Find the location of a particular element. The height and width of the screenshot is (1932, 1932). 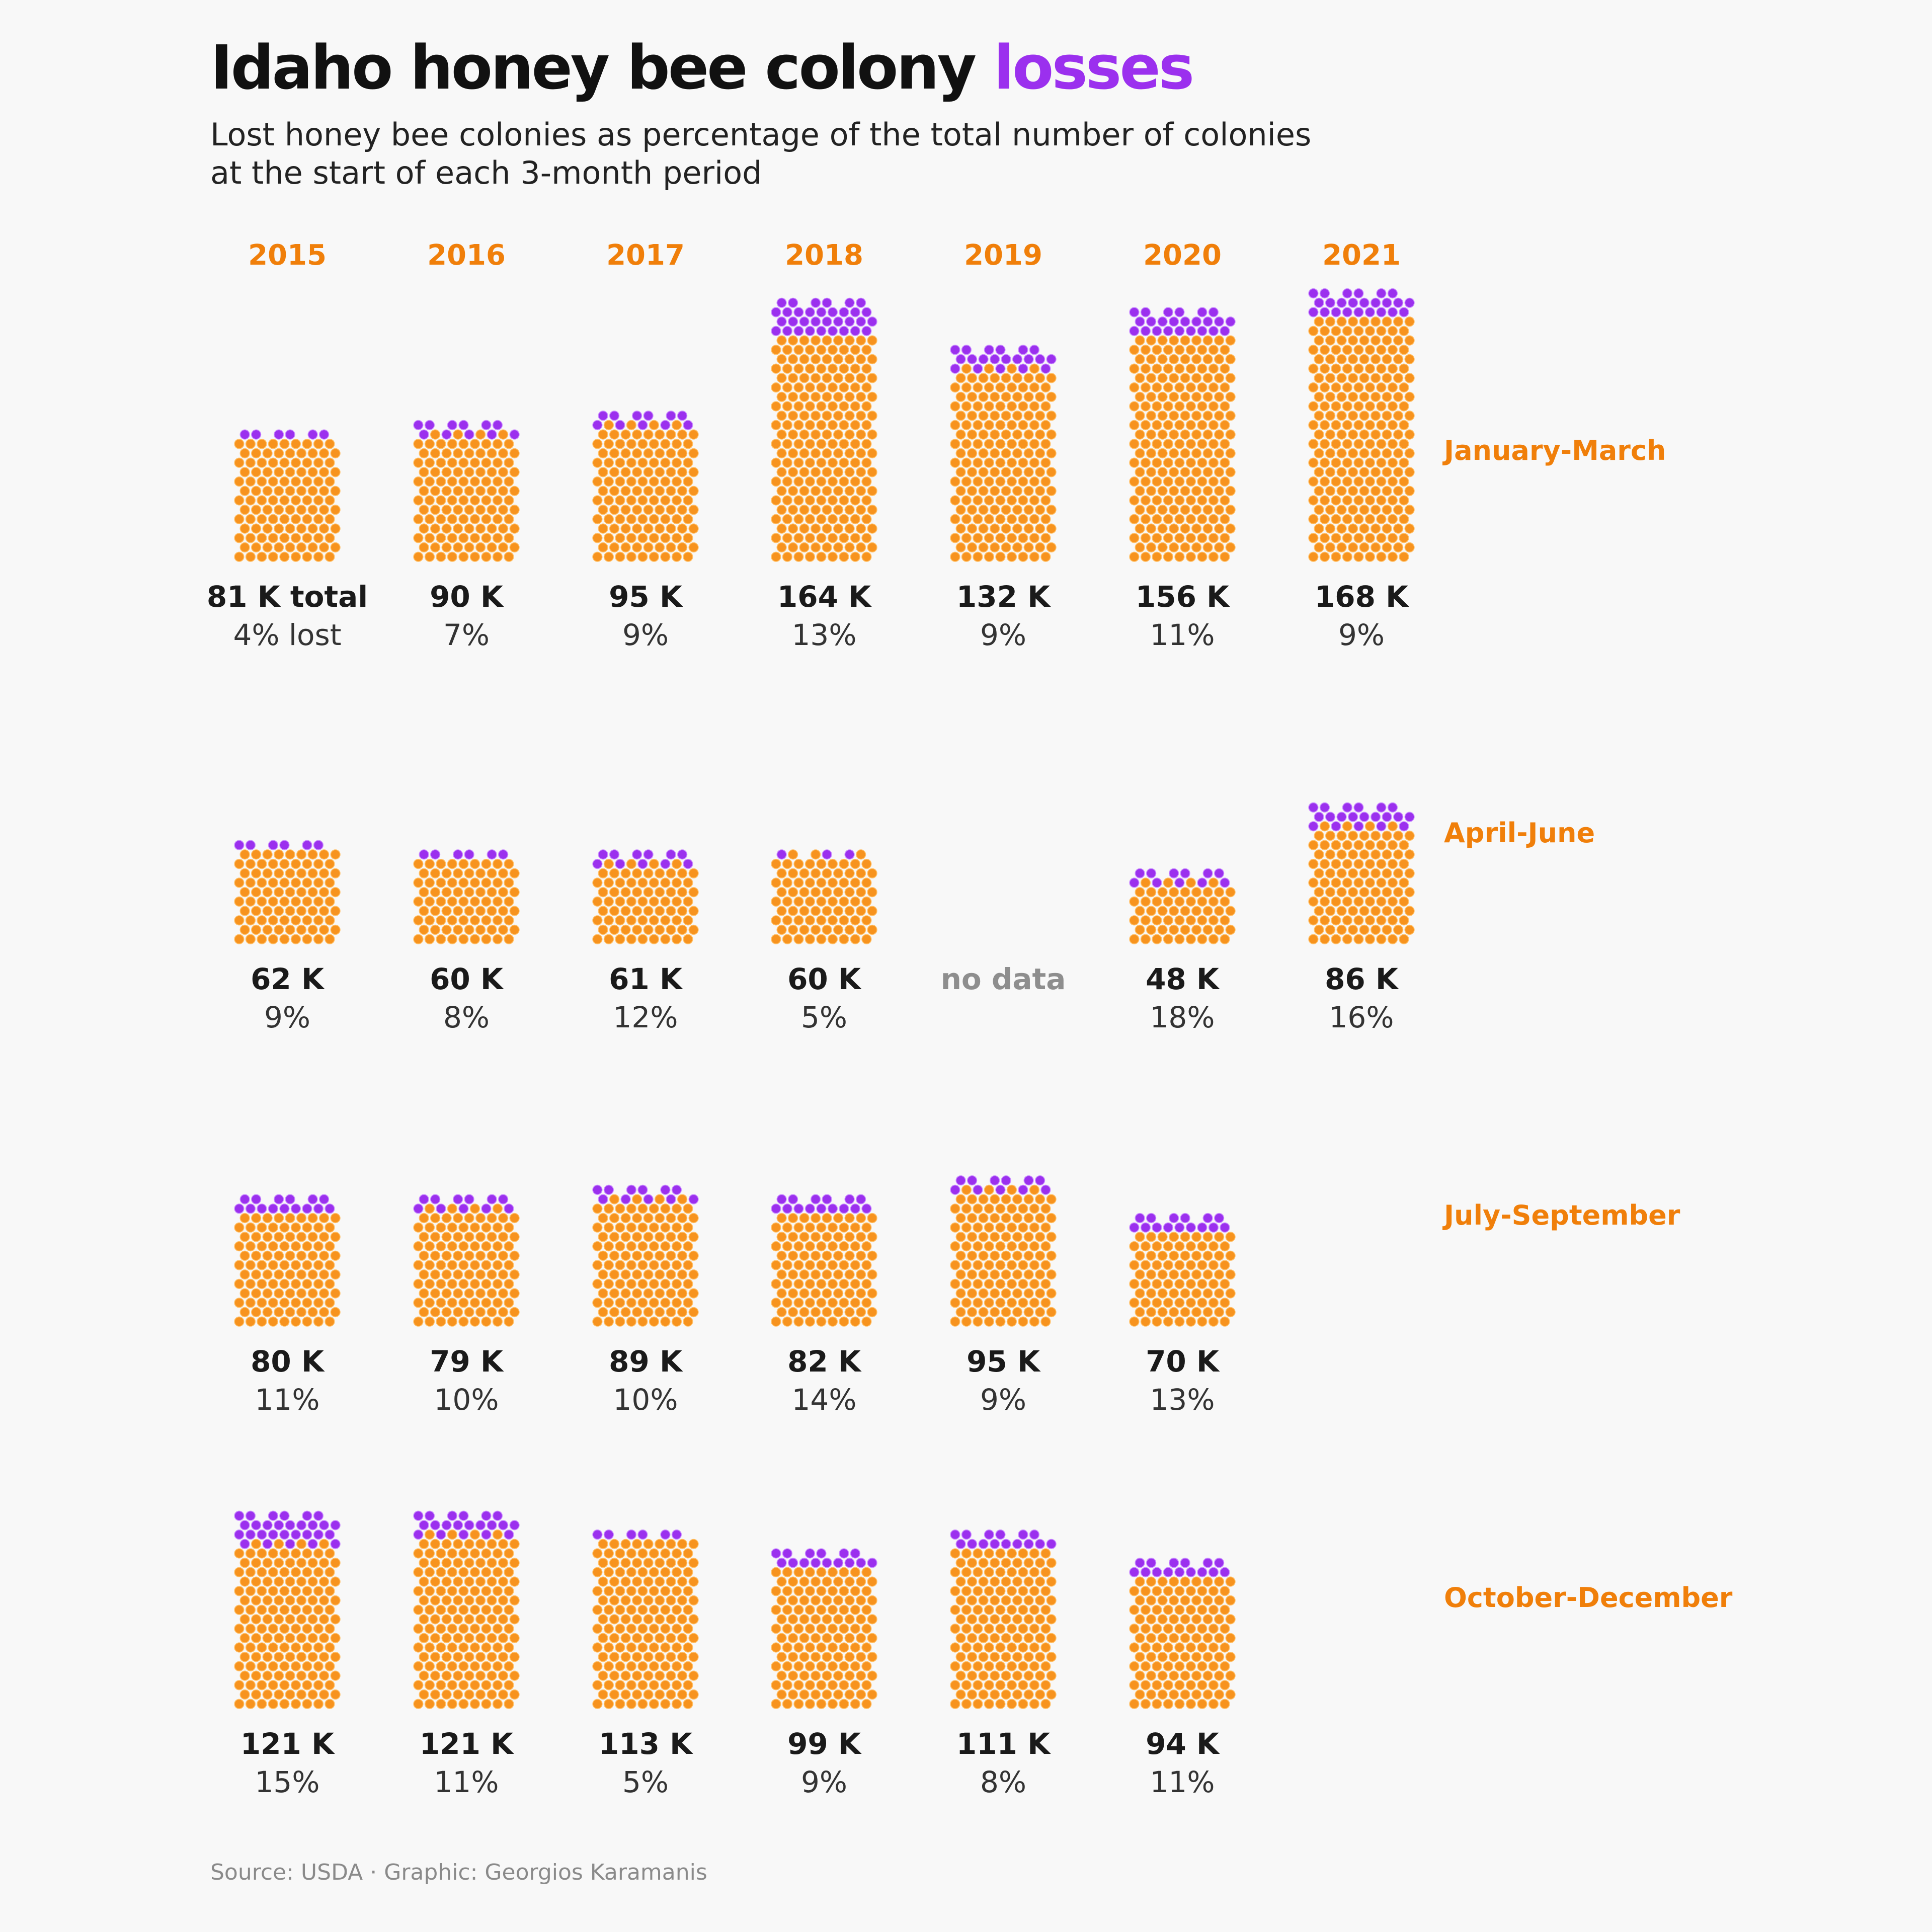

colony-stack-april-june-2015 is located at coordinates (288, 892).